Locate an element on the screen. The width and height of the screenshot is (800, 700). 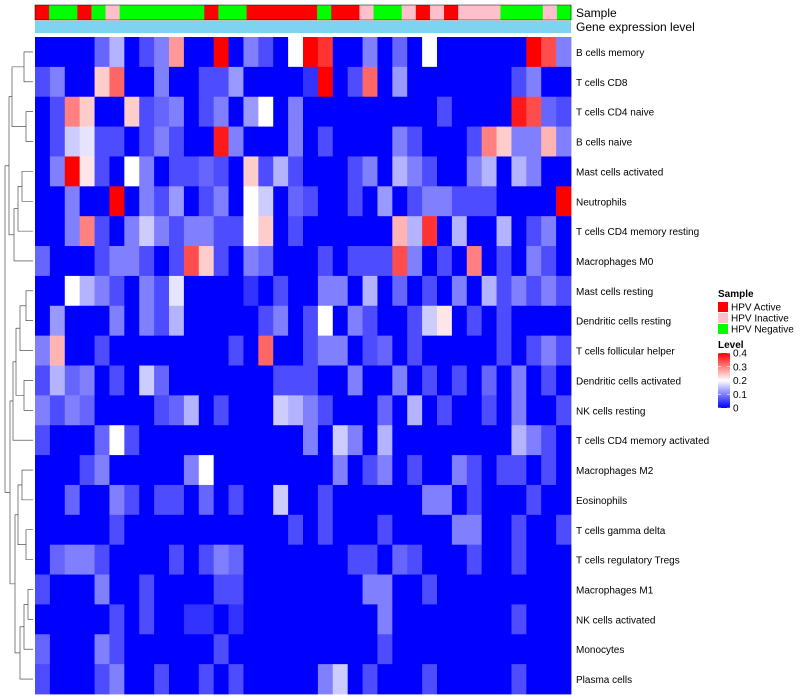
legend-level-tick-label: 0.3 is located at coordinates (740, 367).